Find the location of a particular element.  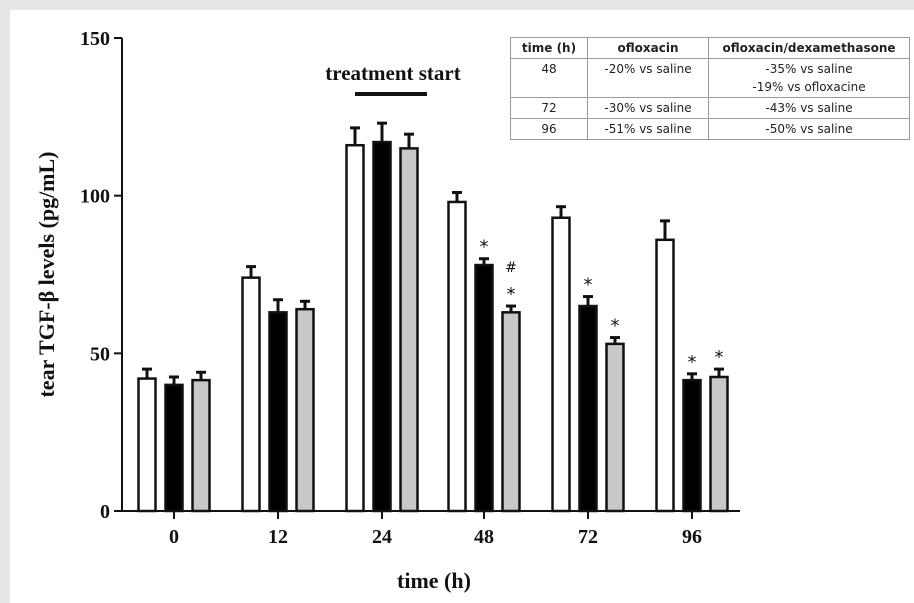

x-tick-label: 0 is located at coordinates (174, 537).